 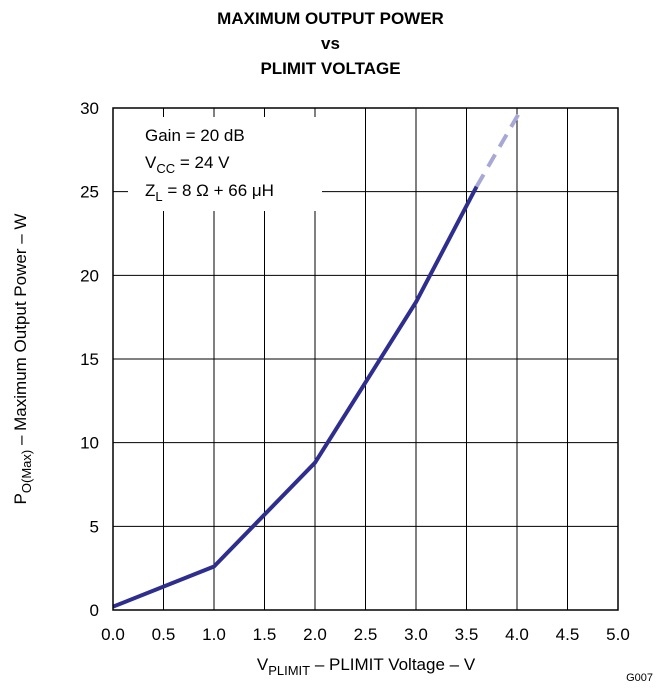 I want to click on y-tick-label: 5, so click(x=94, y=526).